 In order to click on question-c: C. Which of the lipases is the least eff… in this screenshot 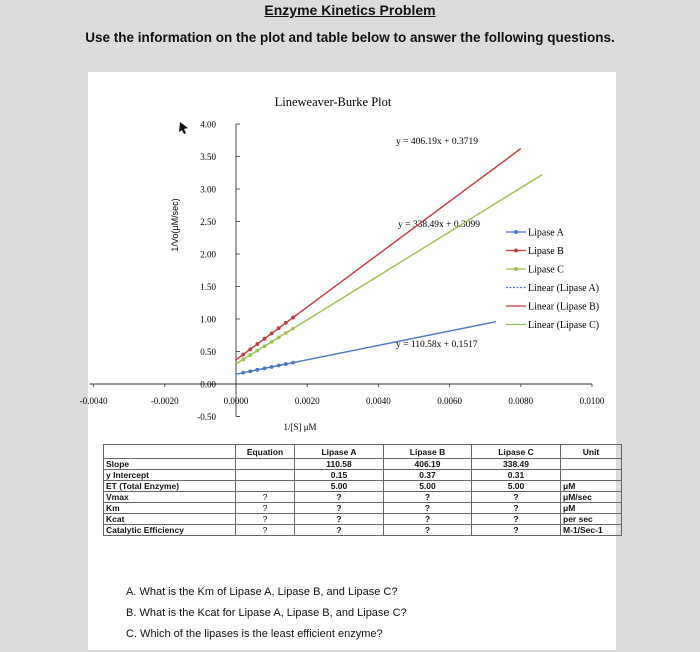, I will do `click(254, 634)`.